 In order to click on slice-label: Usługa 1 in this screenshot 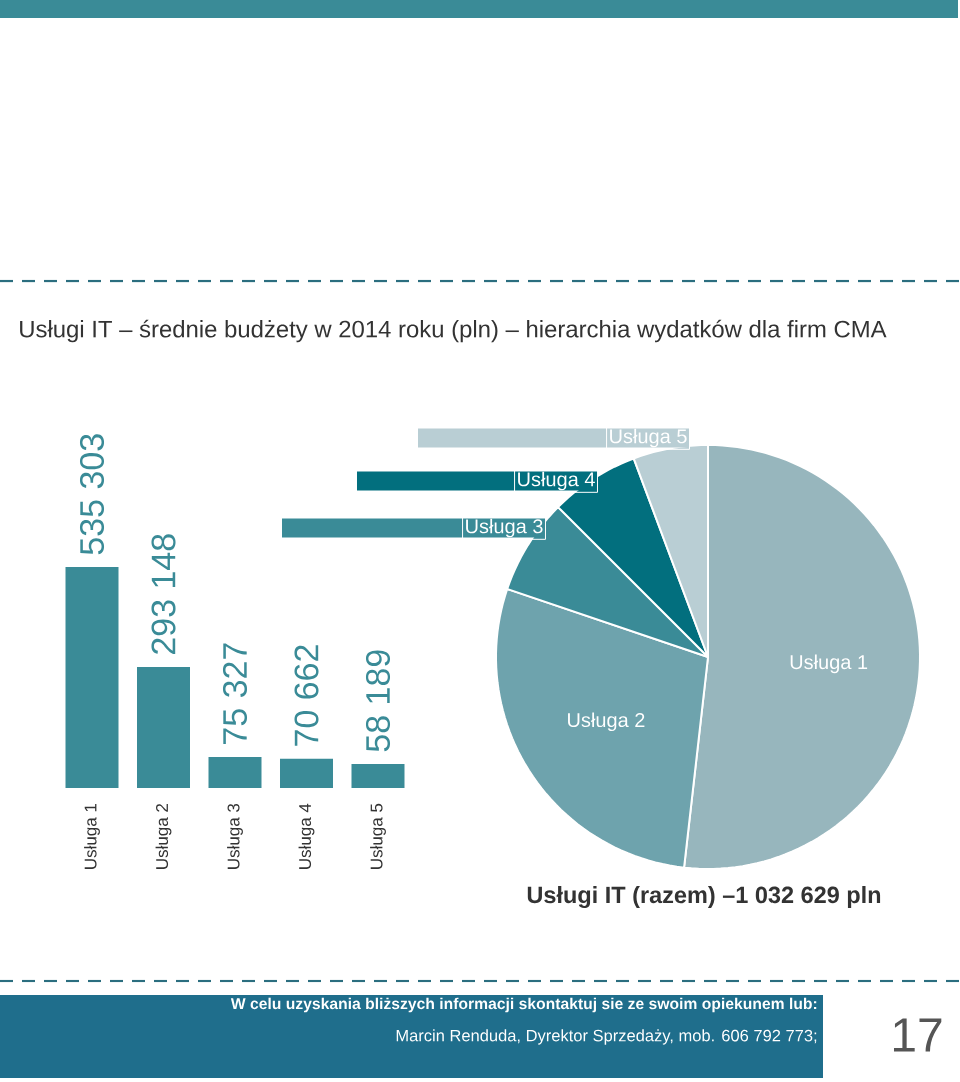, I will do `click(829, 664)`.